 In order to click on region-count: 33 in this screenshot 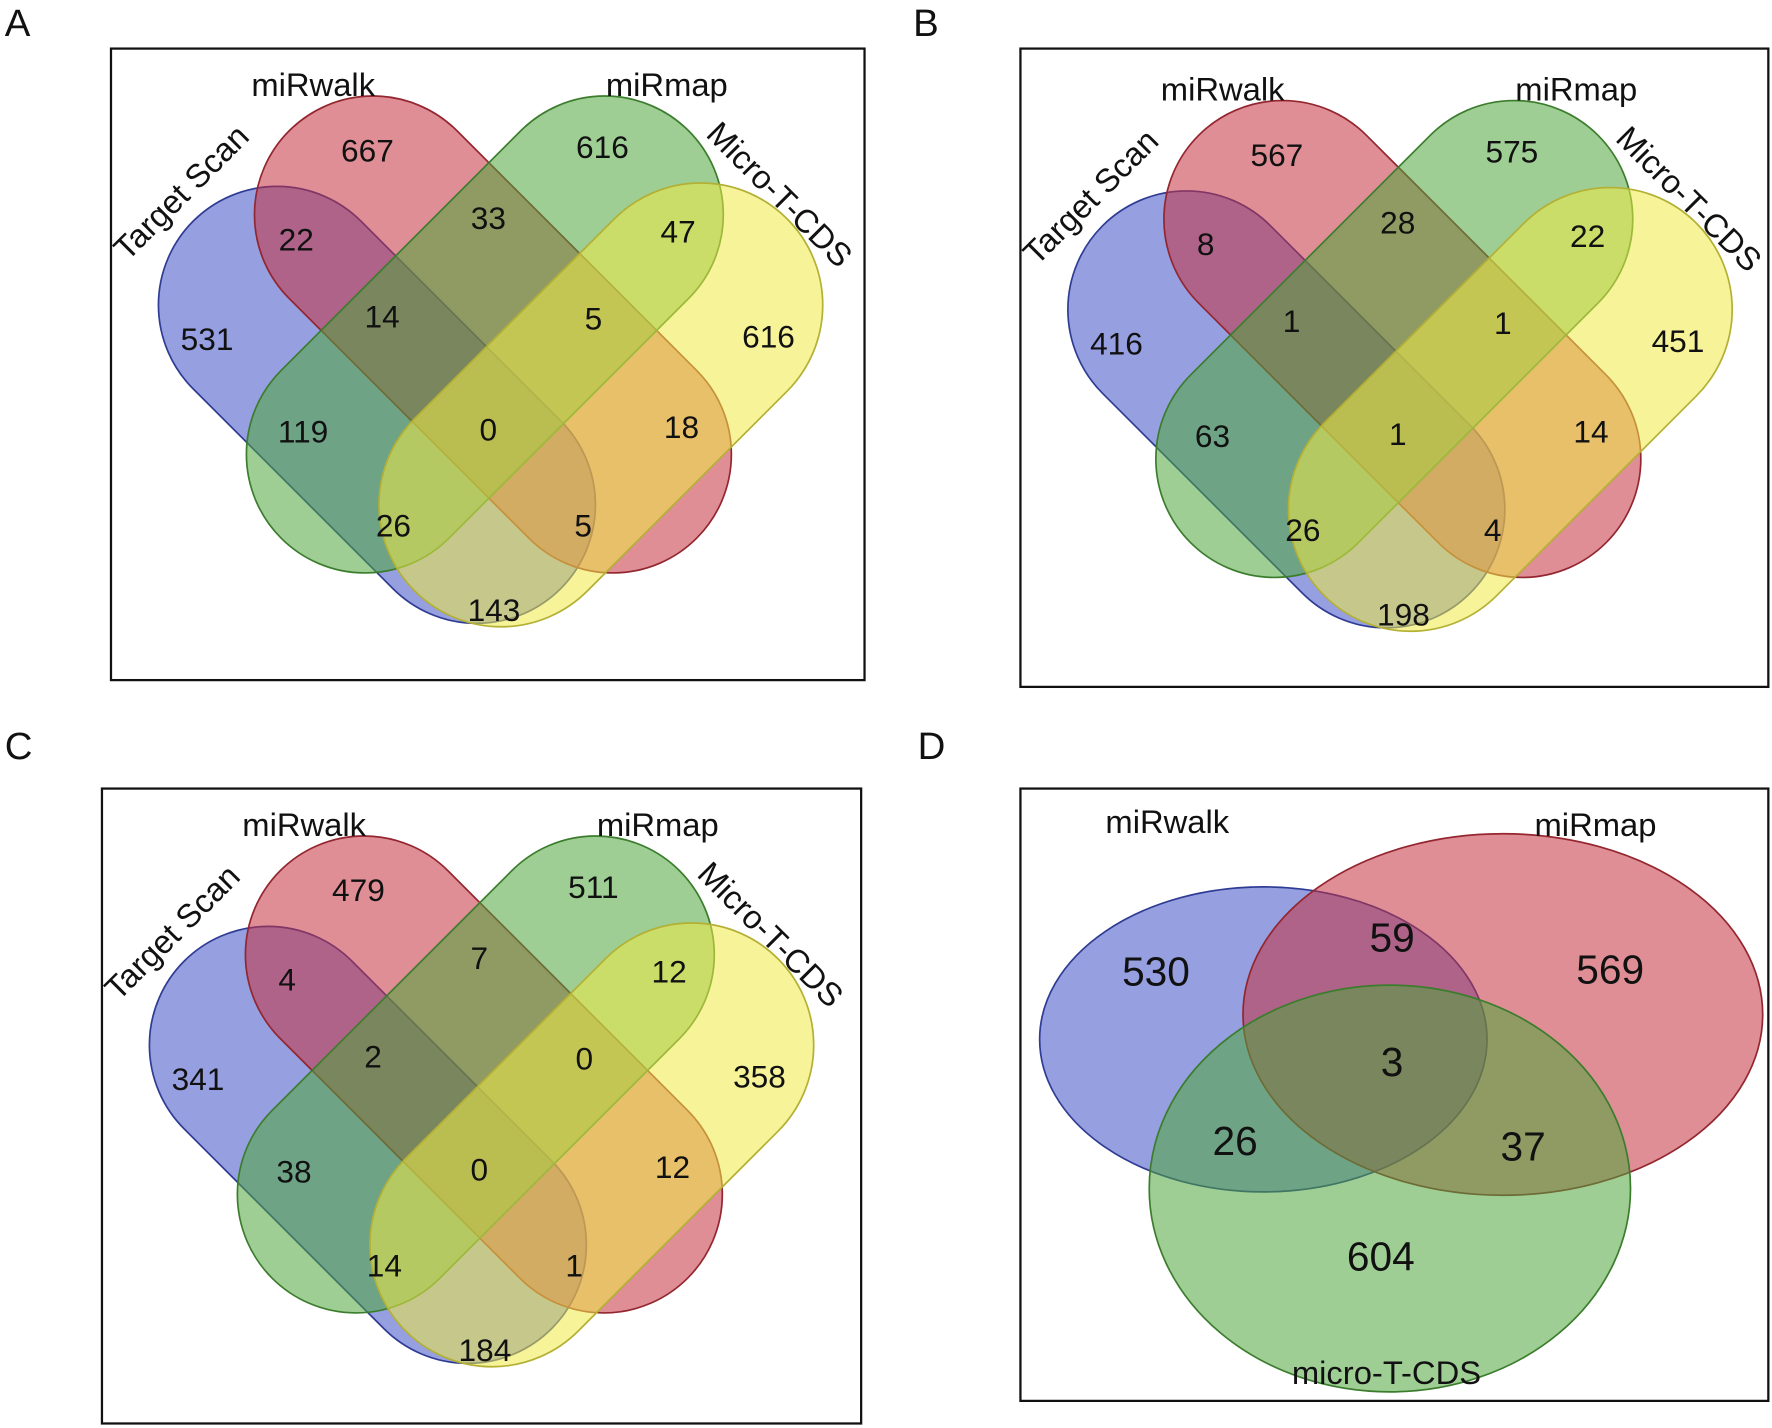, I will do `click(488, 218)`.